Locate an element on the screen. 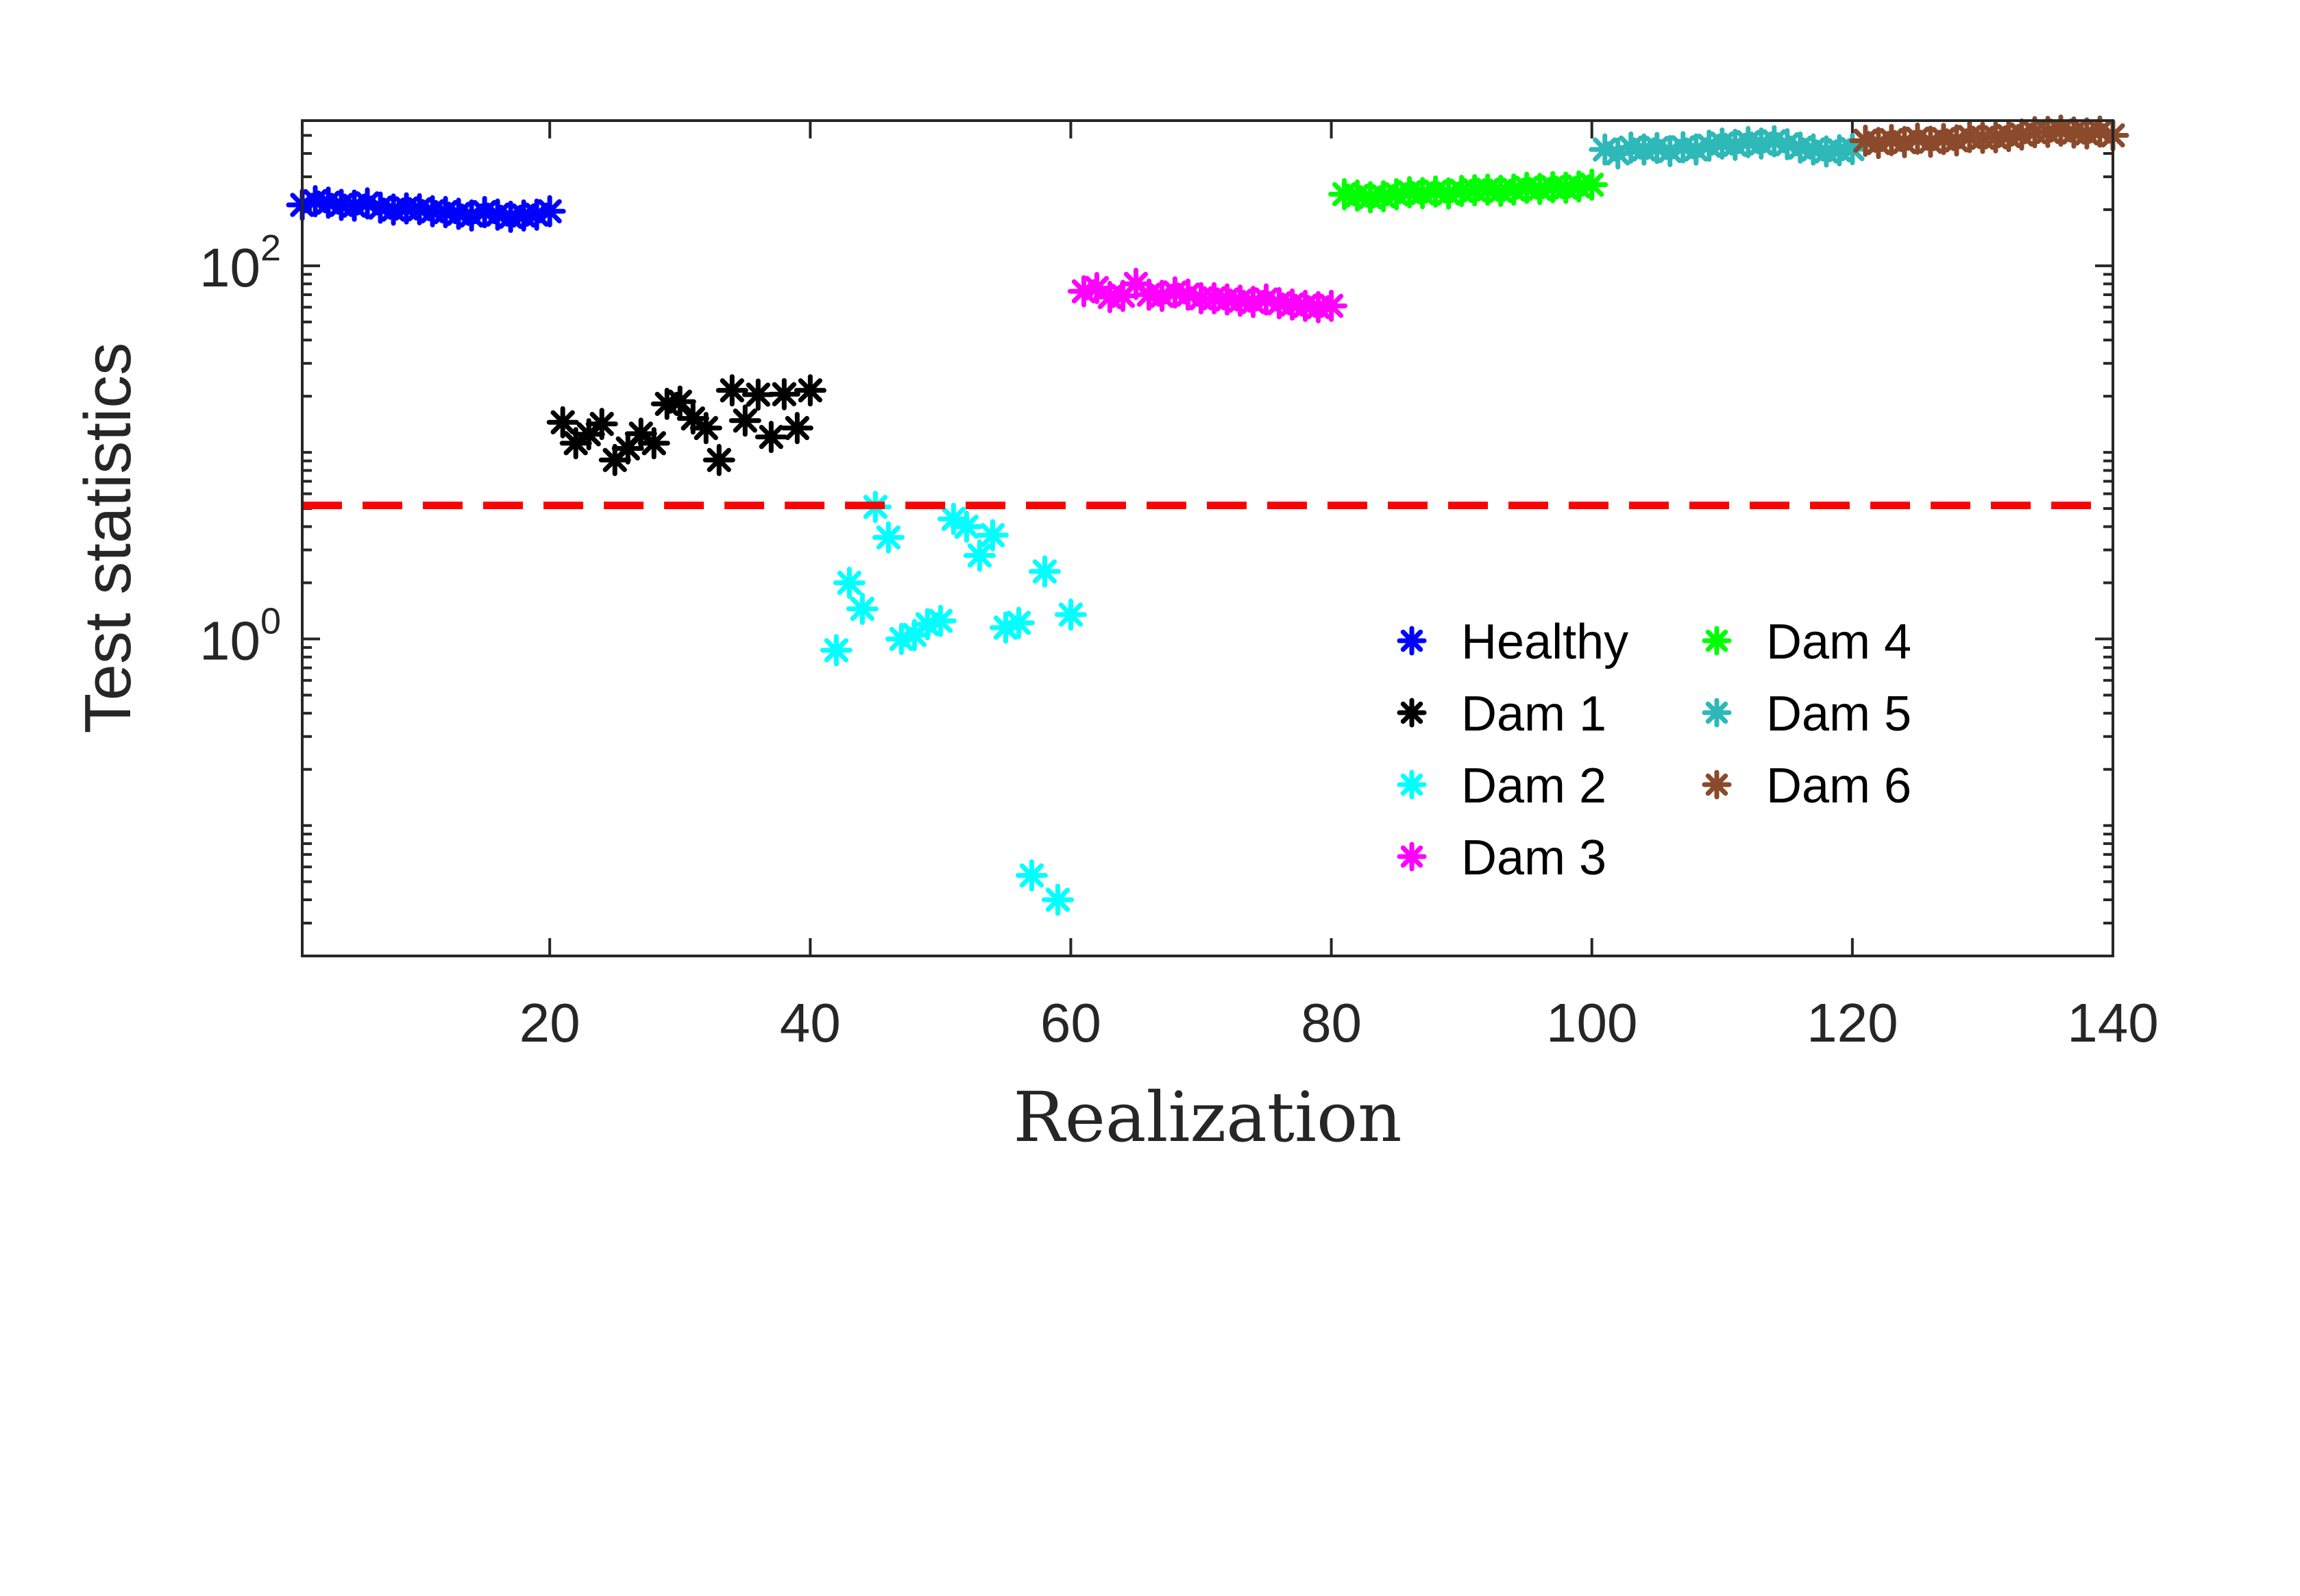 Image resolution: width=2300 pixels, height=1596 pixels. legend-item: Dam 4 is located at coordinates (1806, 642).